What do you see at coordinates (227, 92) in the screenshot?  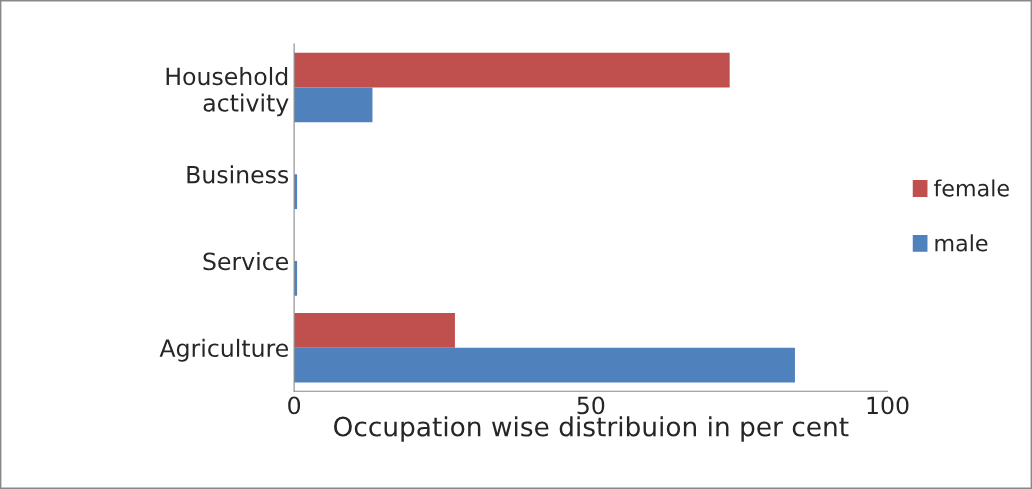 I see `y-tick-label: Household activity` at bounding box center [227, 92].